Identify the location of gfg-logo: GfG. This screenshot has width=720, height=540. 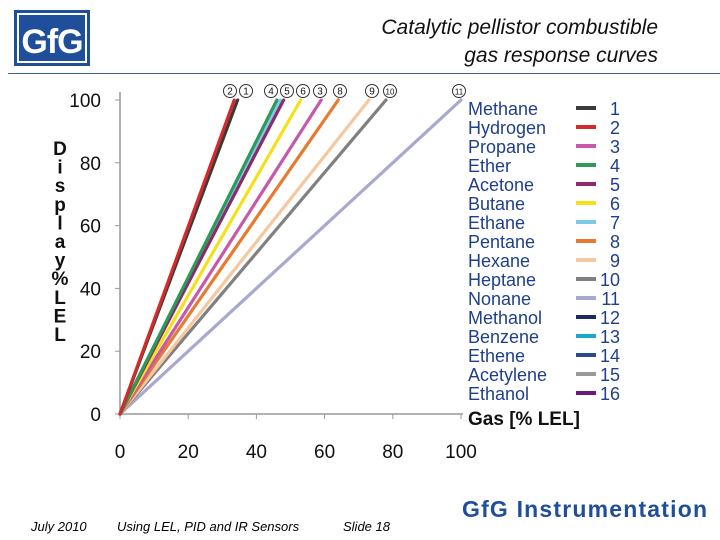
(52, 38).